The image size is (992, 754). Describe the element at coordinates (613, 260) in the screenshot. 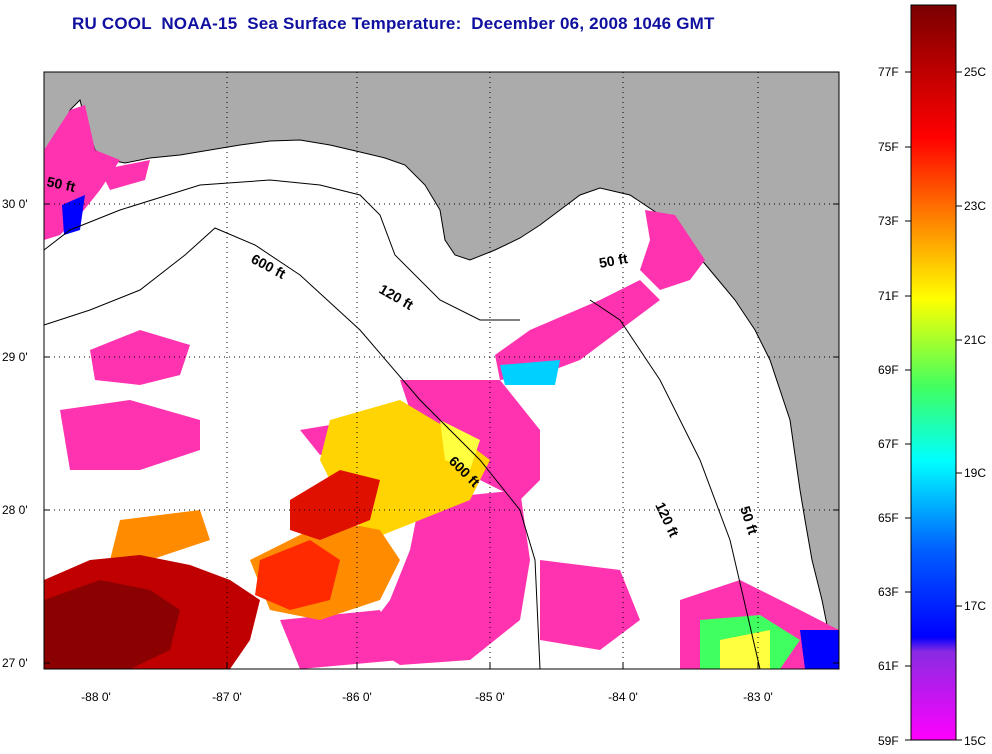

I see `isobath-label-east-50: 50 ft` at that location.